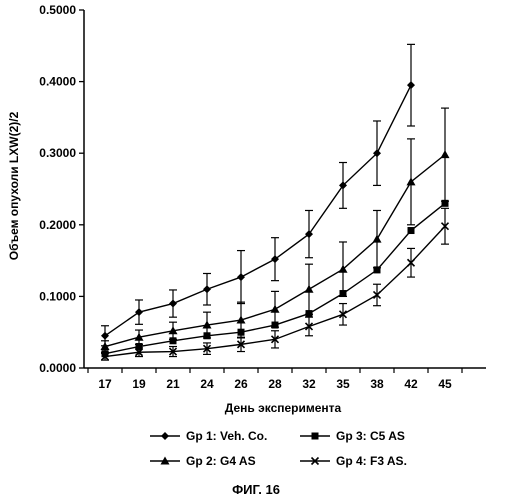 This screenshot has height=500, width=512. What do you see at coordinates (226, 436) in the screenshot?
I see `legend-label: Gp 1: Veh. Co.` at bounding box center [226, 436].